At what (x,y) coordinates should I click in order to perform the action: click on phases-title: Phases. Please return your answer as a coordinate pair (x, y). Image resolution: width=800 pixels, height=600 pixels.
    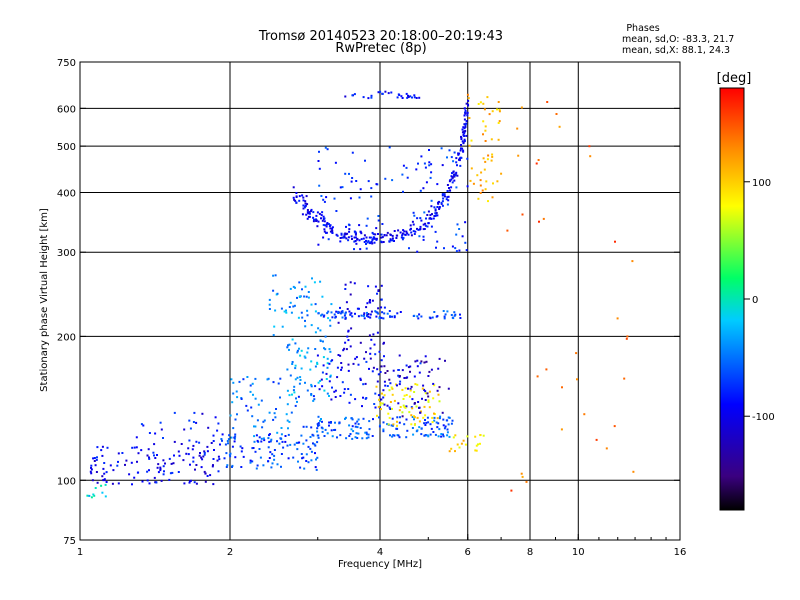
    Looking at the image, I should click on (642, 28).